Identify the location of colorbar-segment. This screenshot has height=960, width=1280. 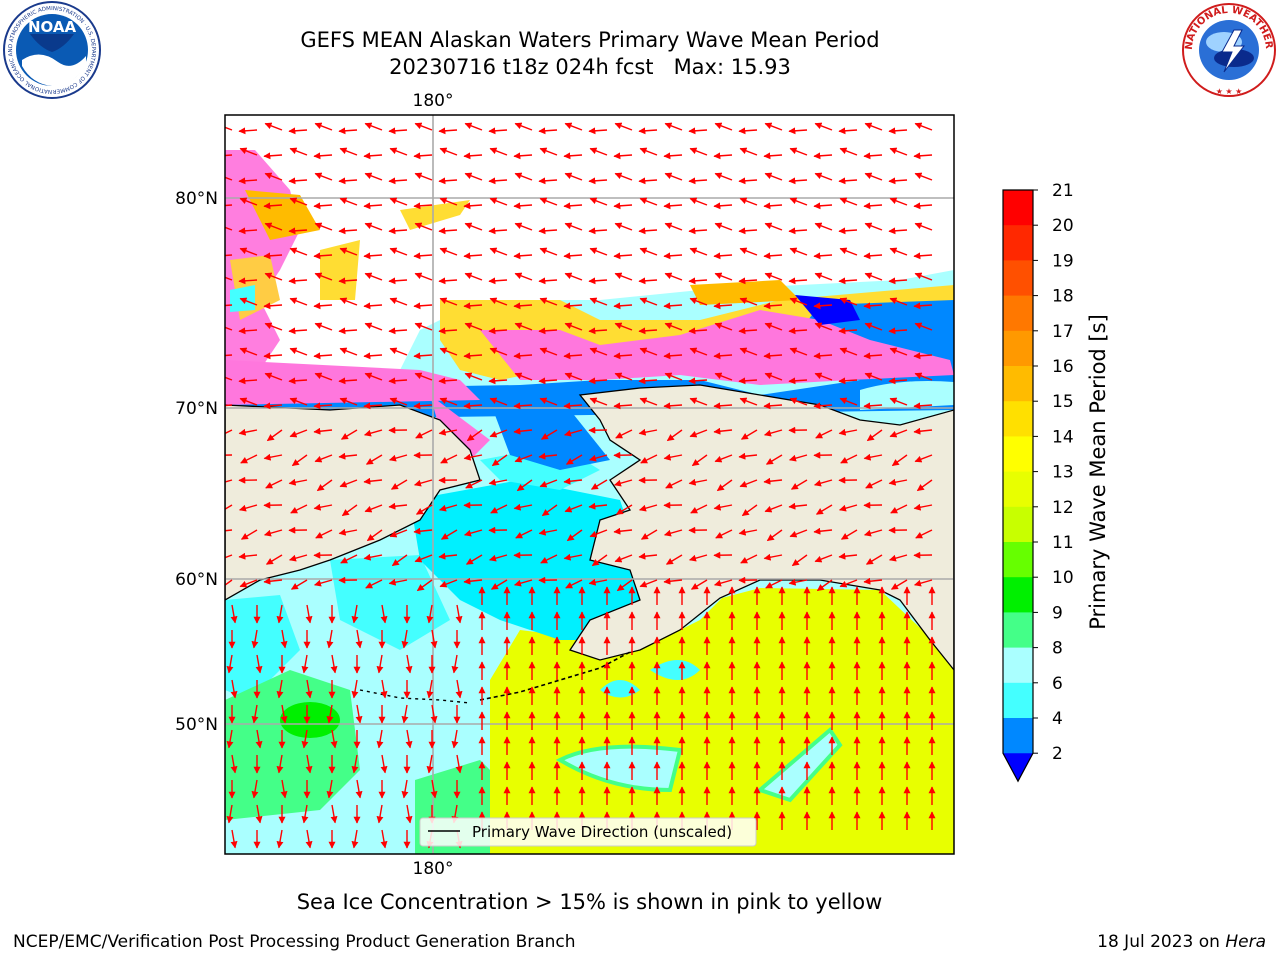
(1018, 489).